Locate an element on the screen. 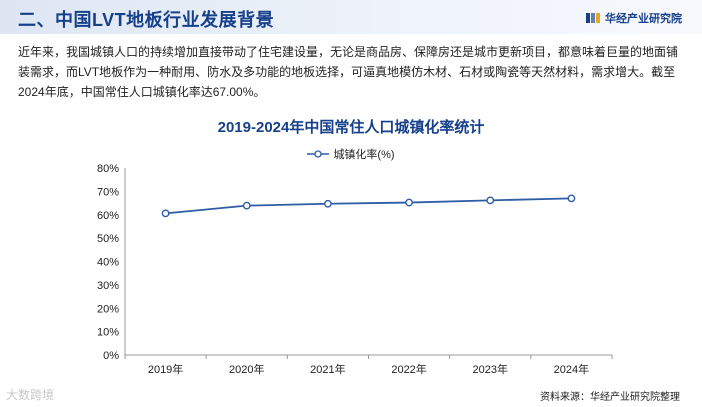 Image resolution: width=702 pixels, height=407 pixels. legend-line-marker-icon is located at coordinates (318, 154).